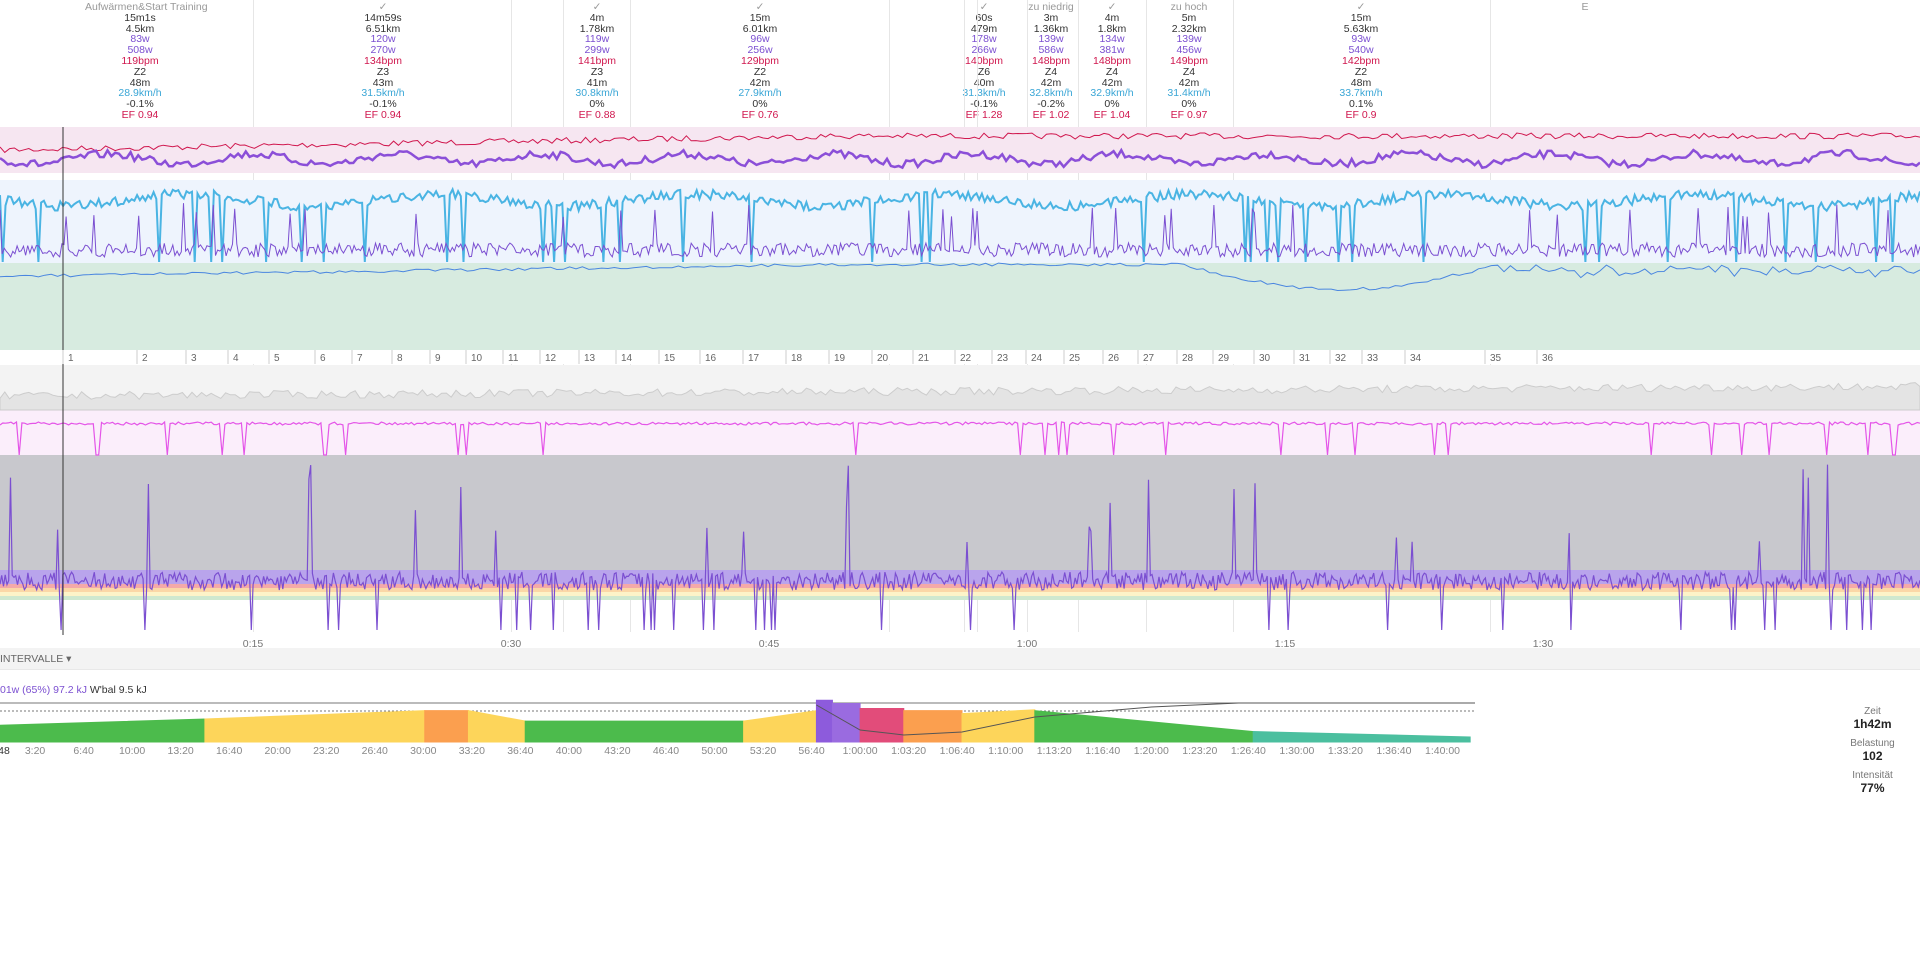 This screenshot has width=1920, height=958. What do you see at coordinates (1112, 28) in the screenshot?
I see `interval-dist: 1.8km` at bounding box center [1112, 28].